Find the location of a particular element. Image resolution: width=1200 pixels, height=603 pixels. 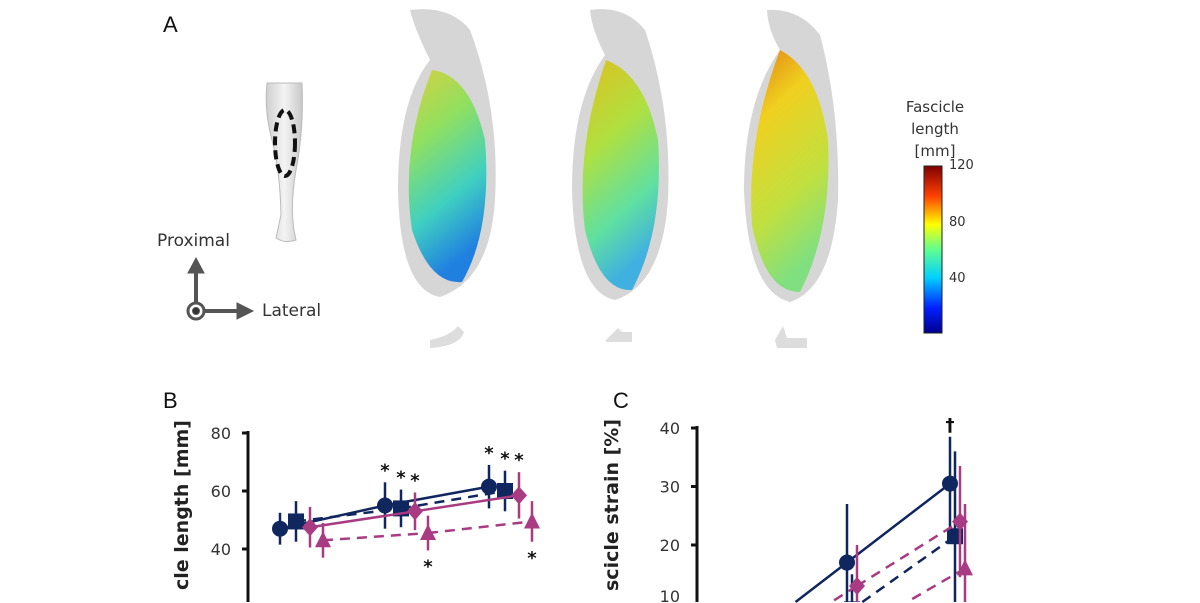

y-tick-label: 20 is located at coordinates (670, 545).